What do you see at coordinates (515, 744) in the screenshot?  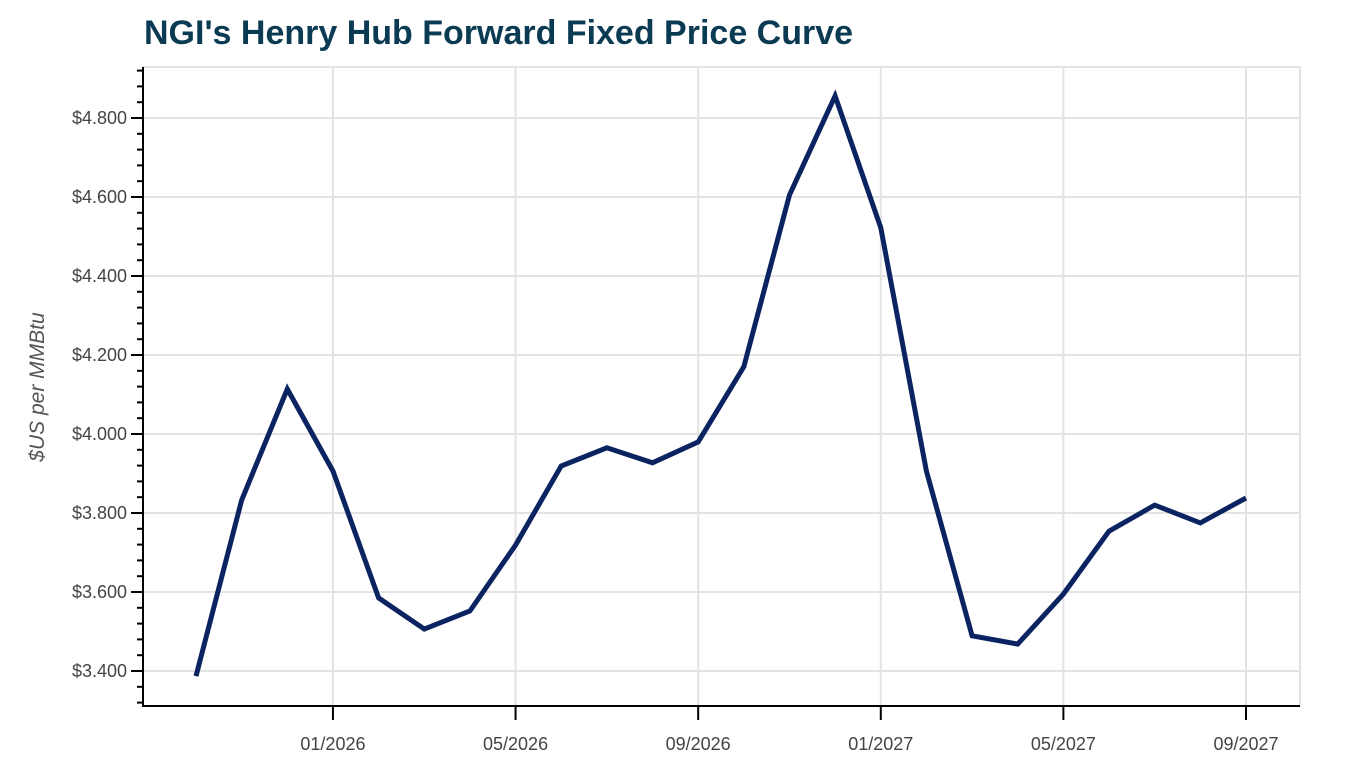 I see `x-tick-label: 05/2026` at bounding box center [515, 744].